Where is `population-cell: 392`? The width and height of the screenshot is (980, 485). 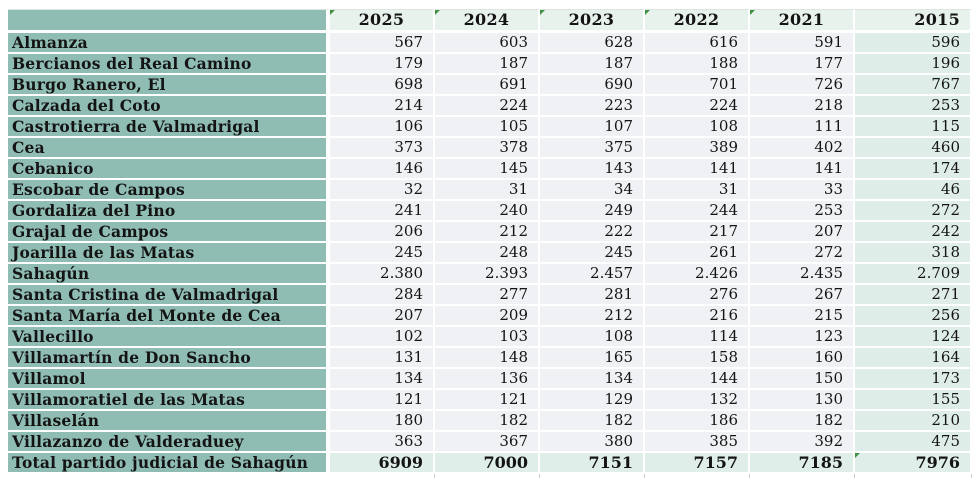
population-cell: 392 is located at coordinates (802, 442).